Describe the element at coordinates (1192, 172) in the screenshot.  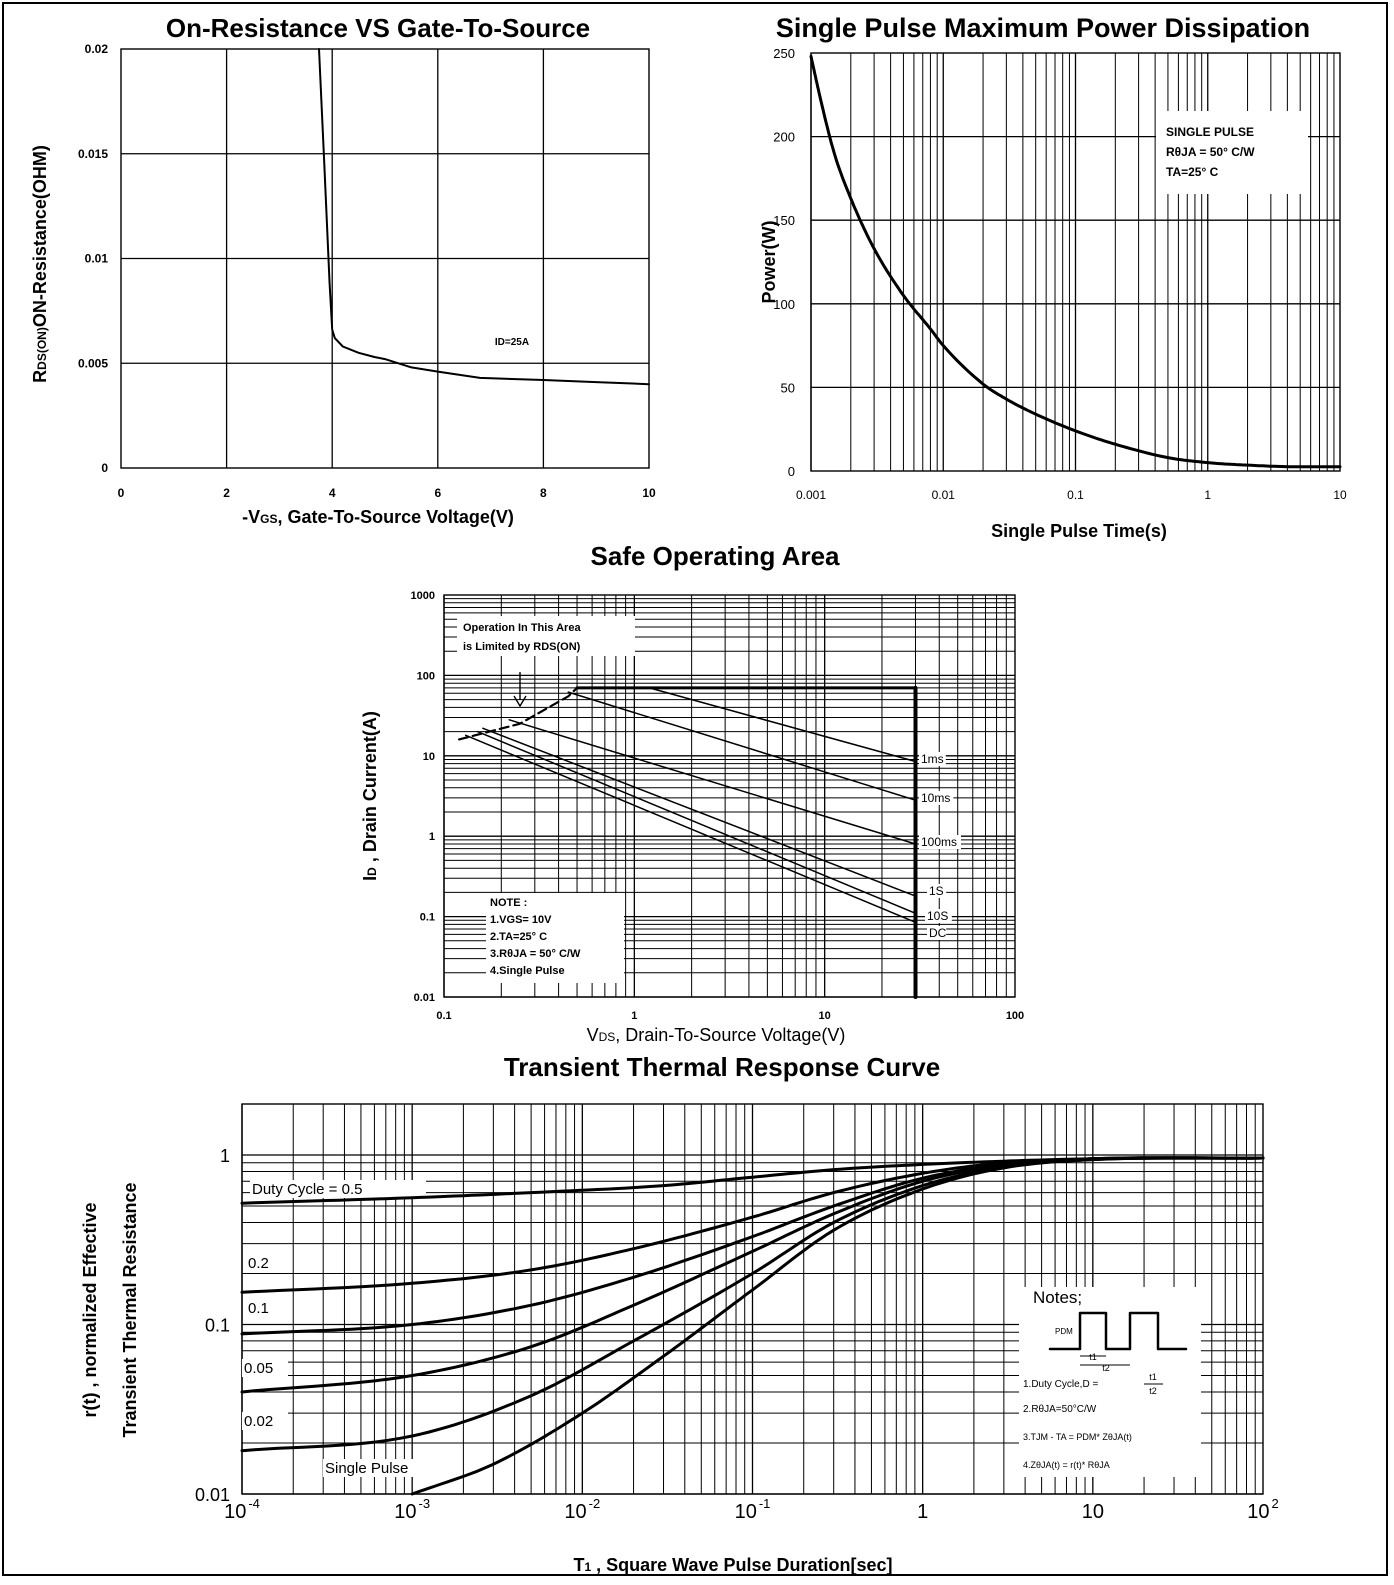
I see `power-legend-line: TA=25° C` at that location.